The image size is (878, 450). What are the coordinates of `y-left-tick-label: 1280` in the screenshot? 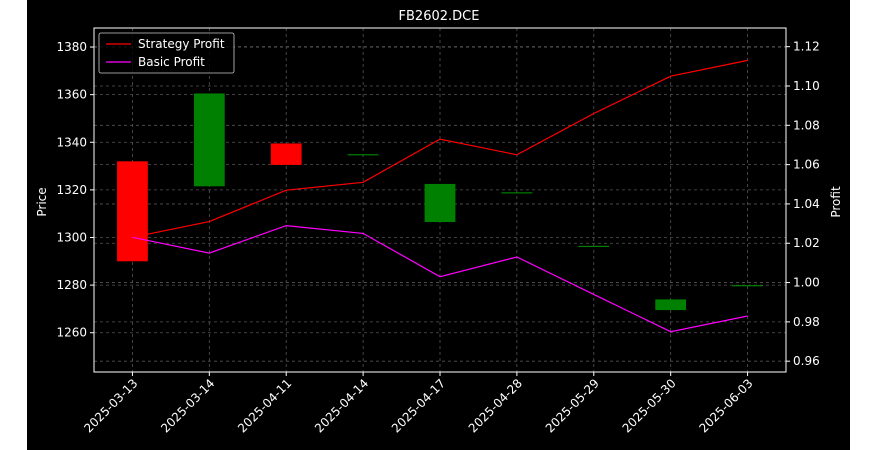 It's located at (71, 285).